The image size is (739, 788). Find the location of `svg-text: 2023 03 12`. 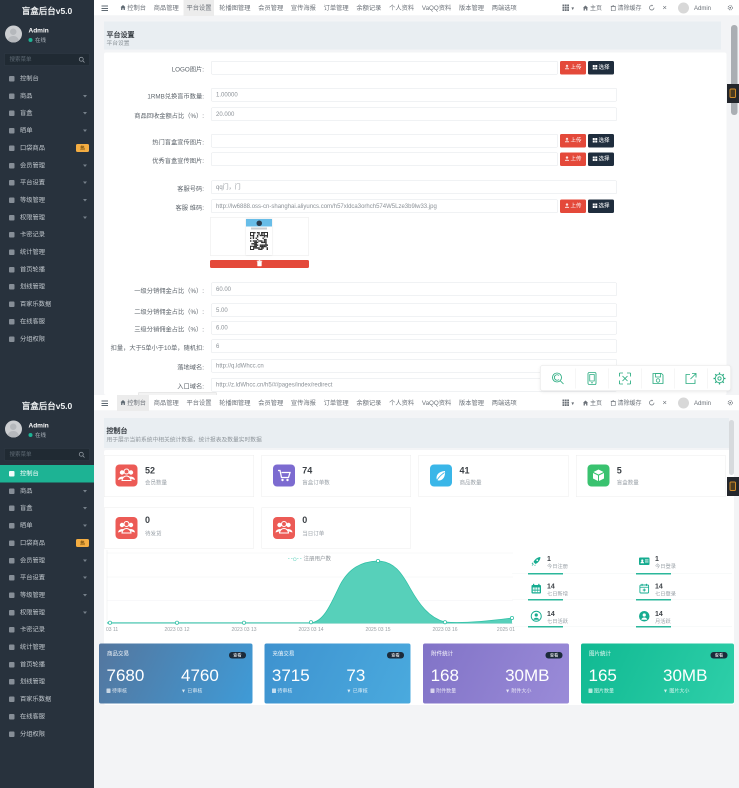

svg-text: 2023 03 12 is located at coordinates (176, 630).